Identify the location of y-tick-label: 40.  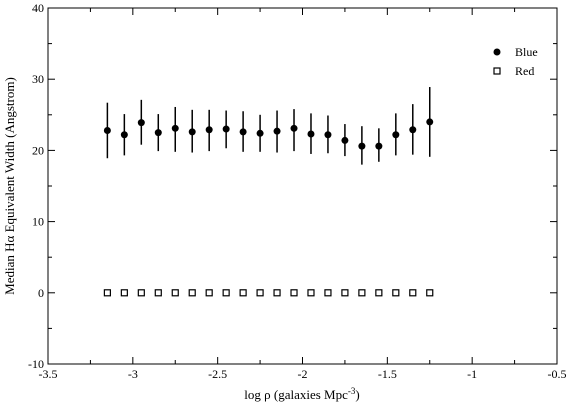
(38, 8).